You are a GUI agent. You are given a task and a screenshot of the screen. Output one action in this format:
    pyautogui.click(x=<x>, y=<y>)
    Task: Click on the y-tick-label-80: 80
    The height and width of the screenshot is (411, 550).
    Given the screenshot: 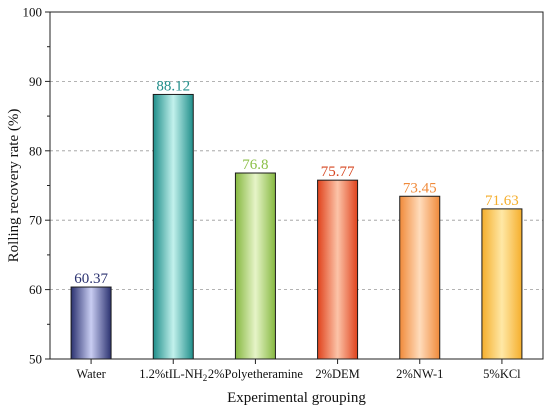 What is the action you would take?
    pyautogui.click(x=35, y=150)
    